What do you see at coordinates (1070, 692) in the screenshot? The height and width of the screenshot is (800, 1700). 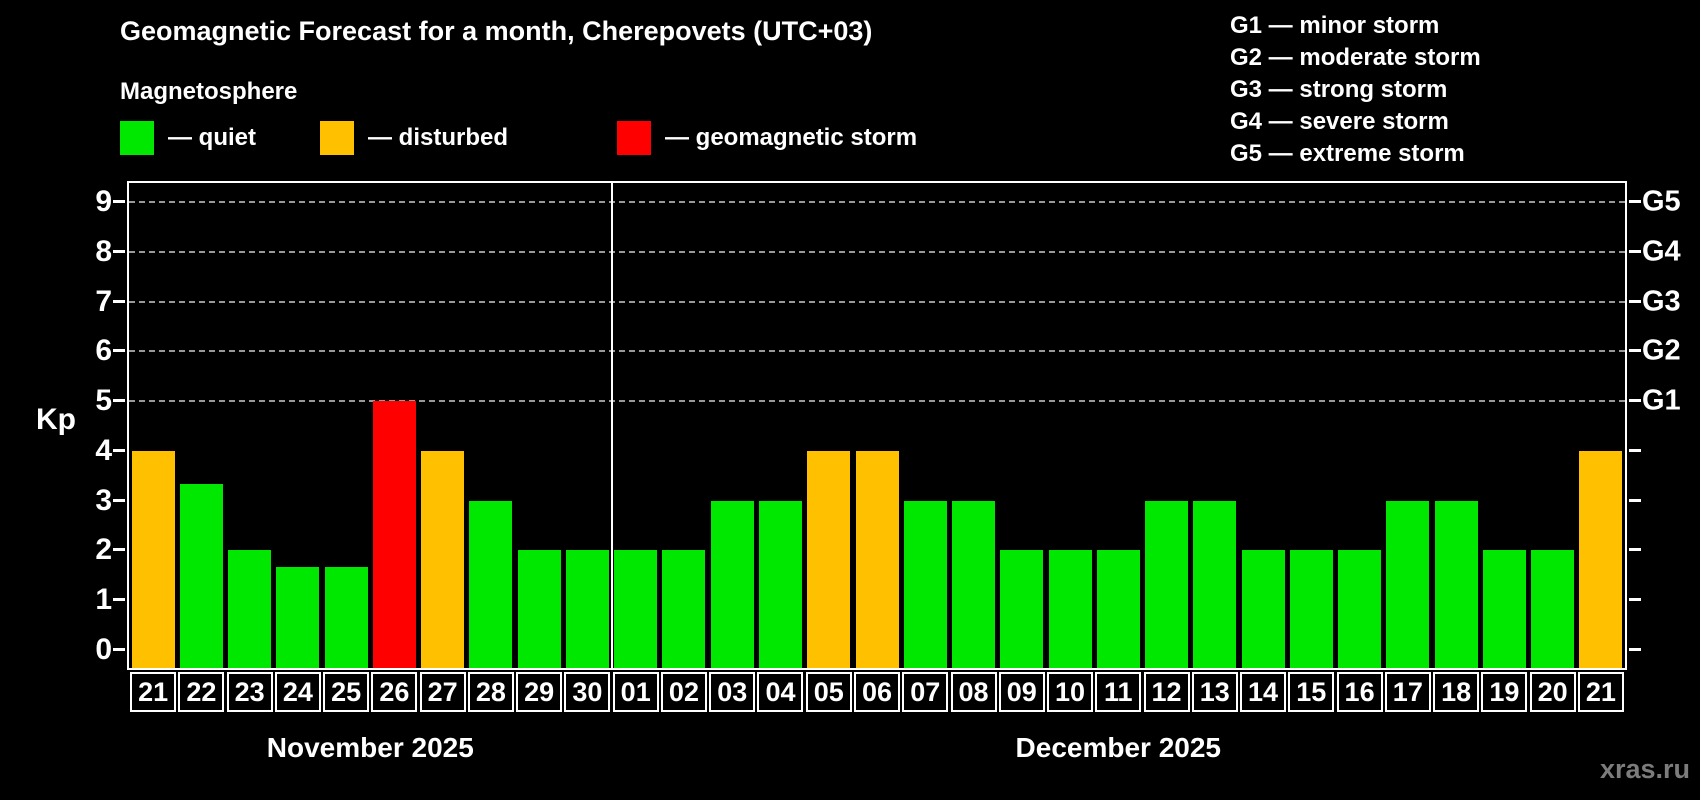 I see `day-label-dec-10: 10` at bounding box center [1070, 692].